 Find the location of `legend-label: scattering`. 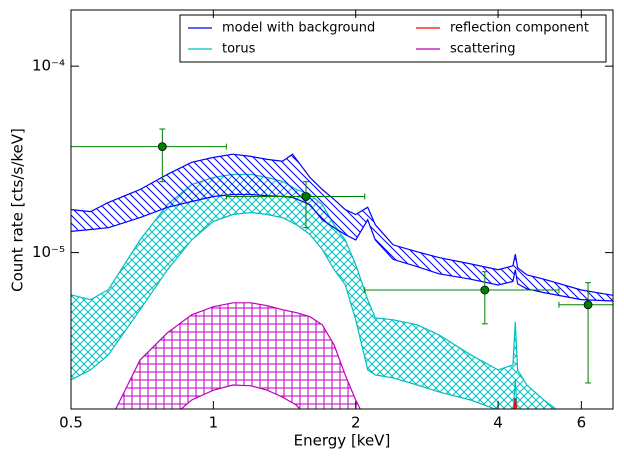

legend-label: scattering is located at coordinates (483, 49).